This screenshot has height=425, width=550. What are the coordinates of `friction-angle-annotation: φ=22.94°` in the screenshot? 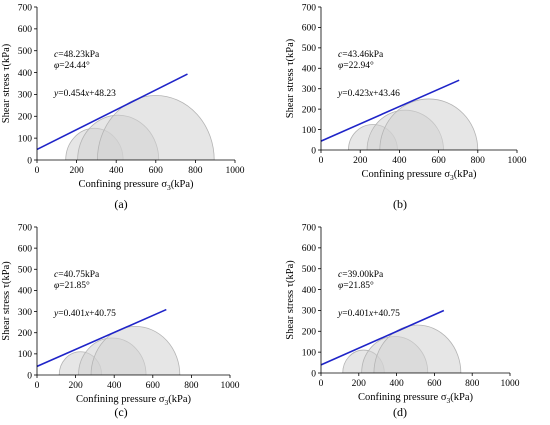 It's located at (356, 65).